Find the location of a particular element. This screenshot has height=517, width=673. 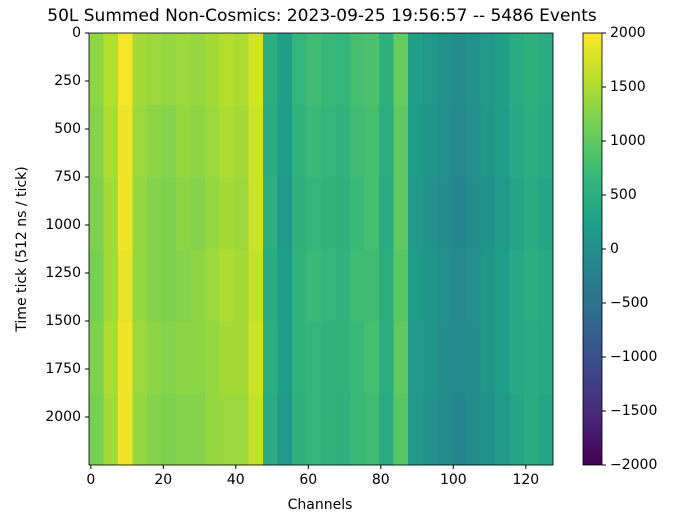

y-tick-label: 0 is located at coordinates (76, 33).